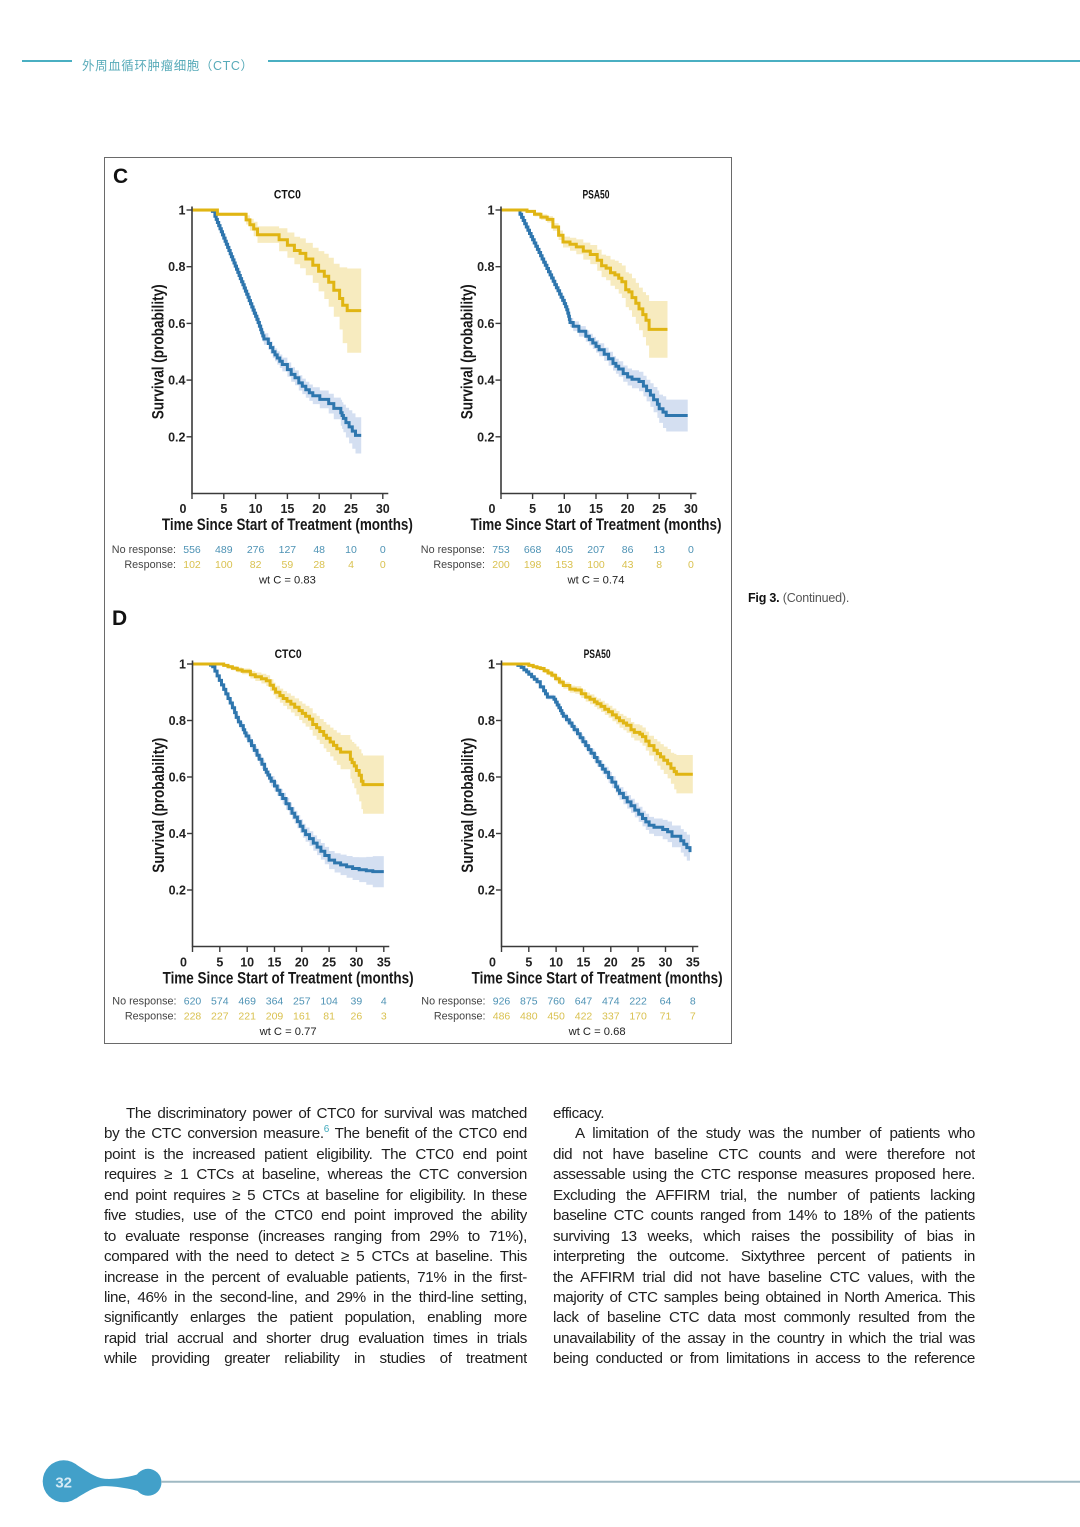 This screenshot has width=1080, height=1527. I want to click on svg-text: 161, so click(302, 1017).